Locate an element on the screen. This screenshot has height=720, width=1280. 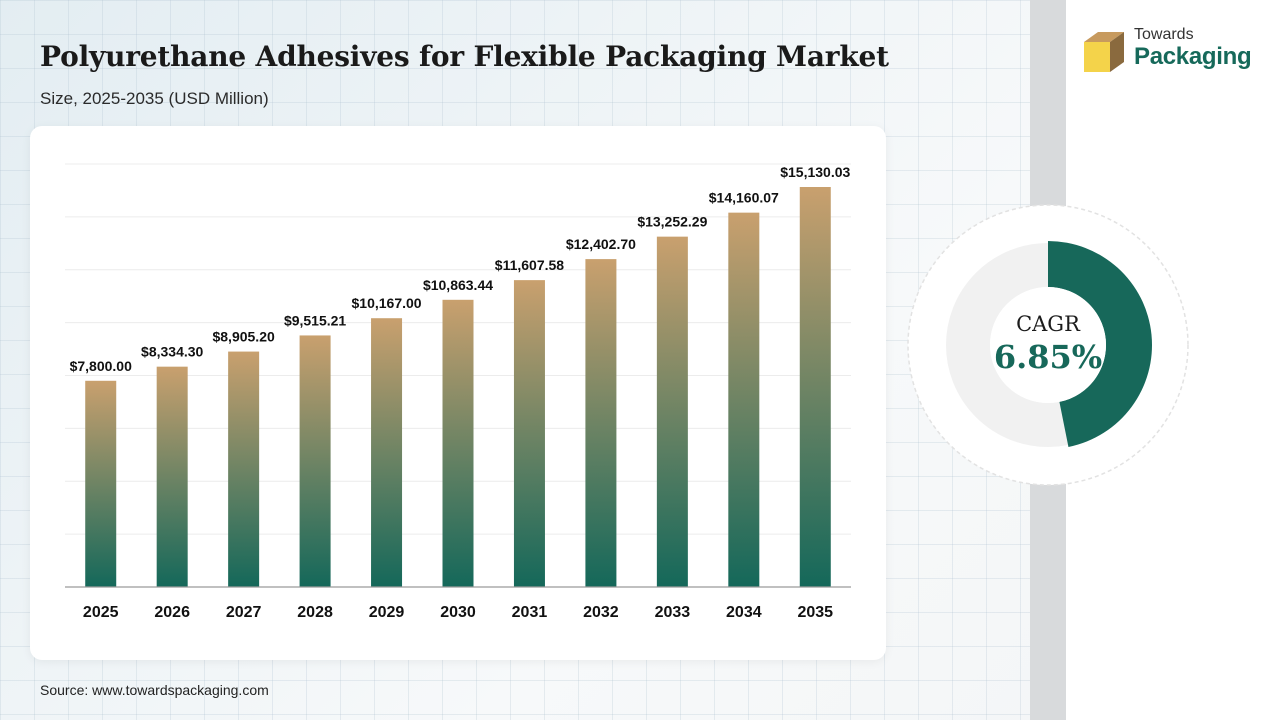
donut-hole is located at coordinates (1048, 345).